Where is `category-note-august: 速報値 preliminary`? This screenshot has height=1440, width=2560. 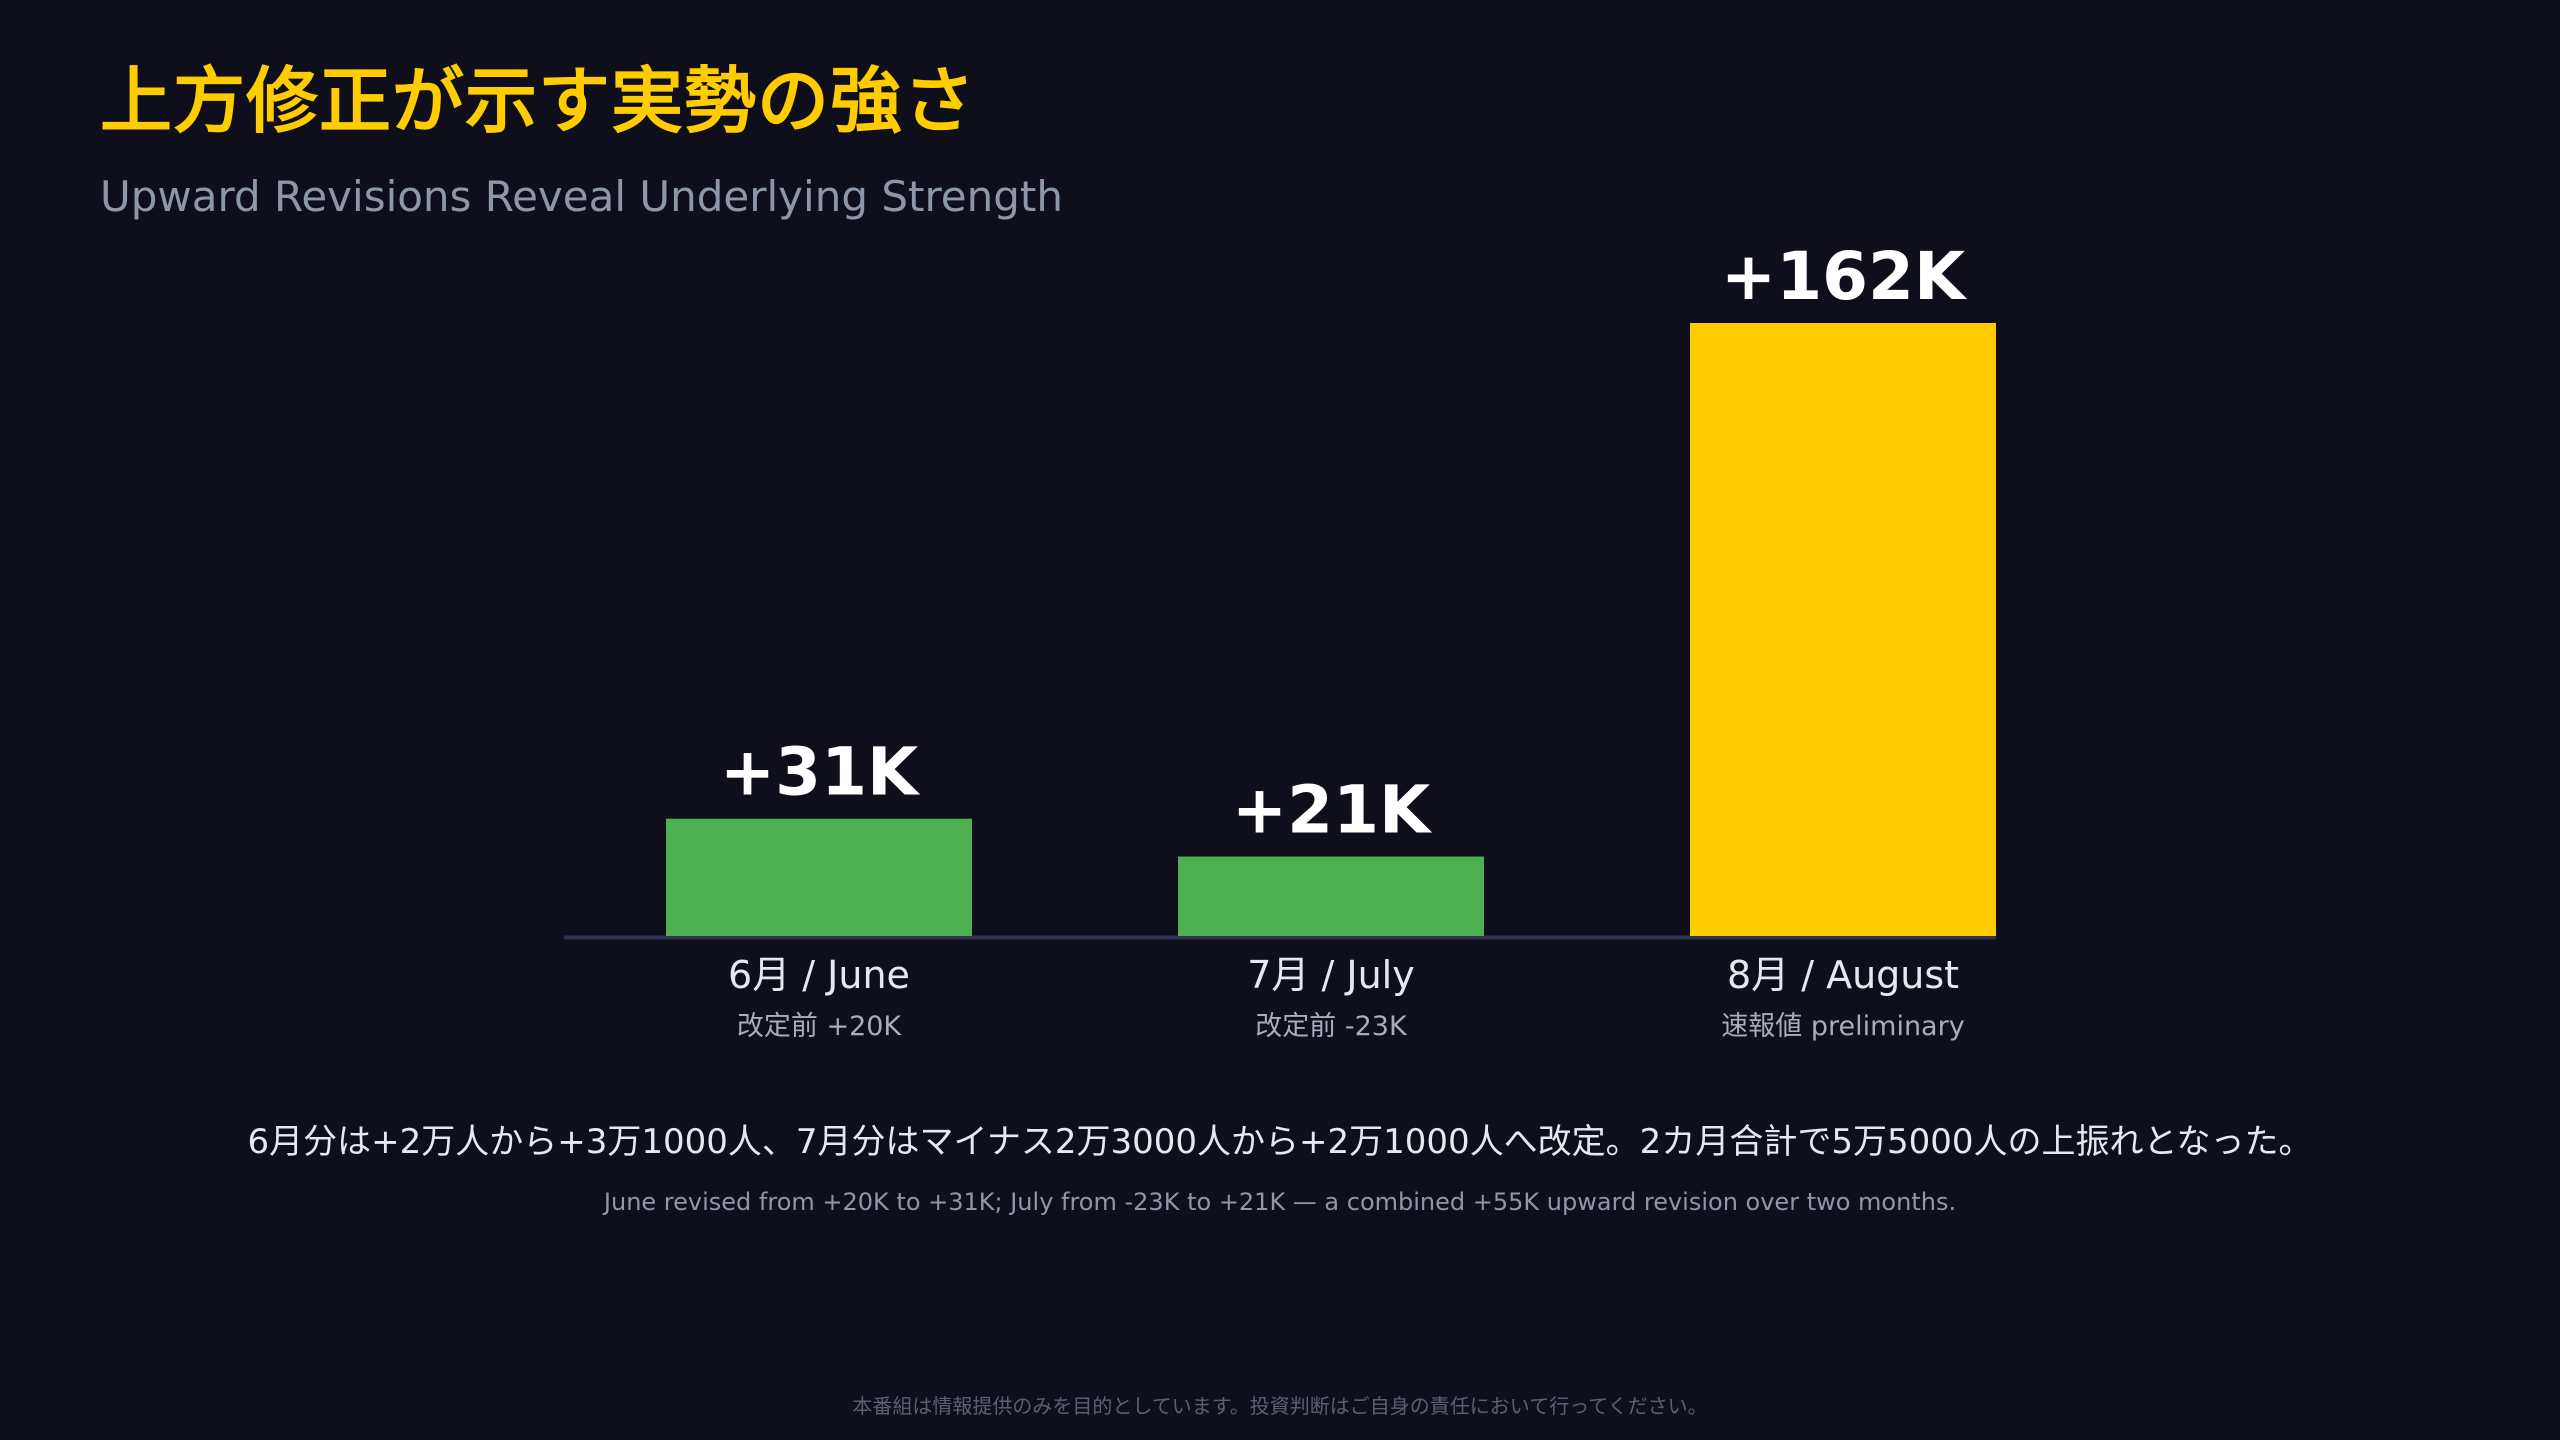
category-note-august: 速報値 preliminary is located at coordinates (1842, 1026).